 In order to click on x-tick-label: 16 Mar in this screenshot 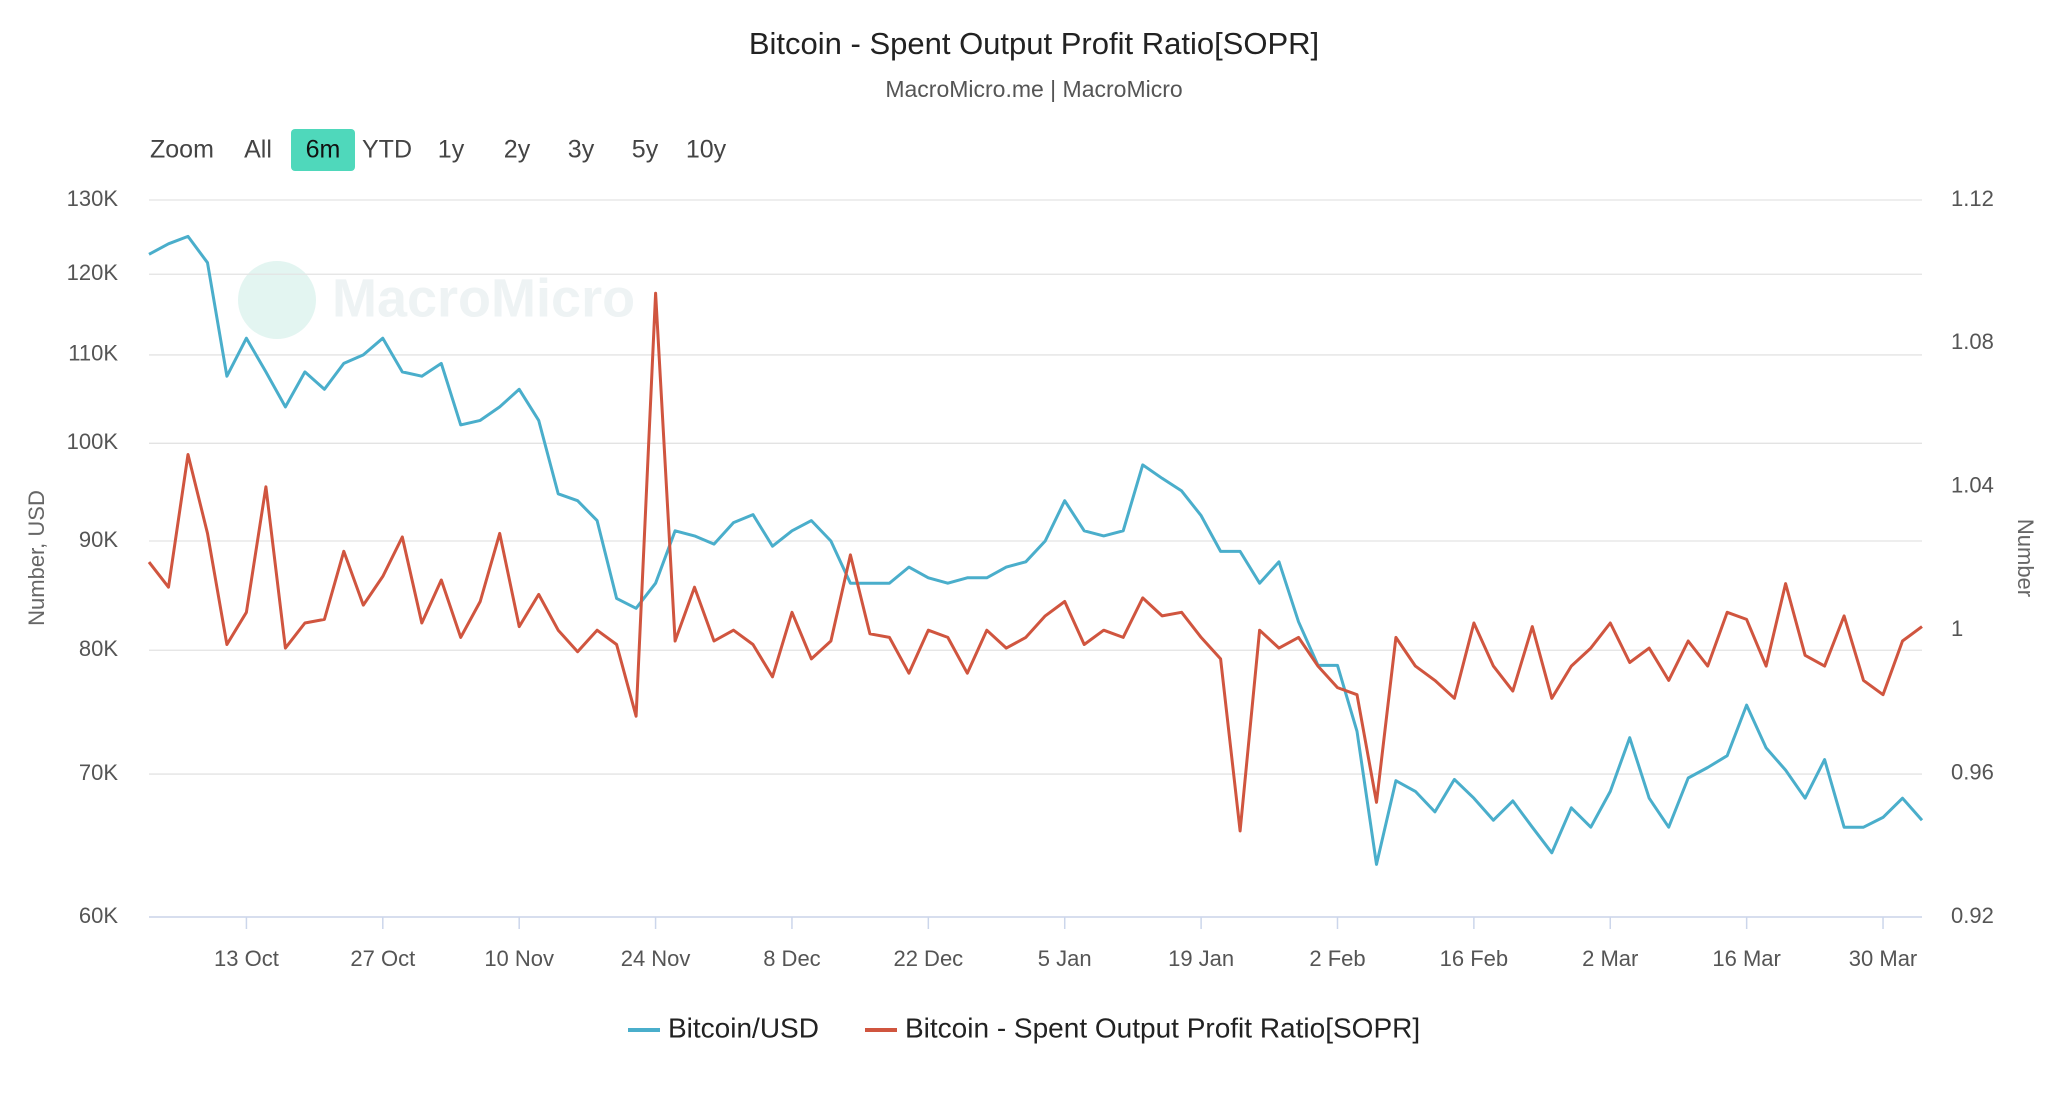, I will do `click(1746, 958)`.